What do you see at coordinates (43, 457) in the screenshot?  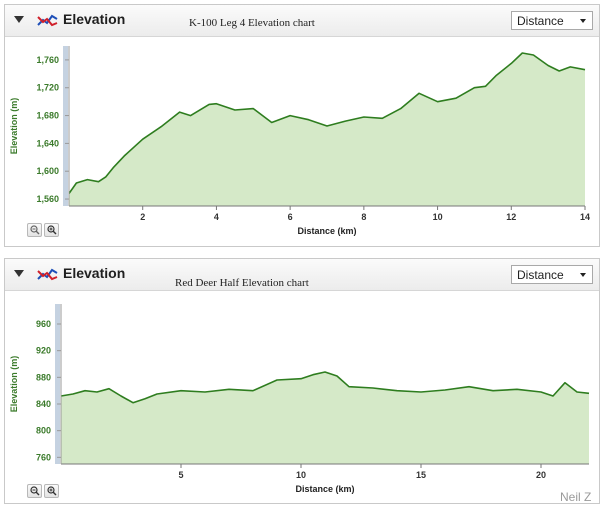 I see `y-tick-label: 760` at bounding box center [43, 457].